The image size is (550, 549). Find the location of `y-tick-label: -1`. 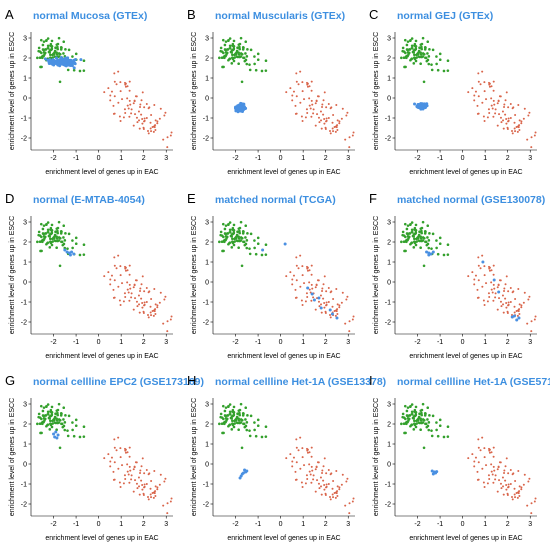

y-tick-label: -1 is located at coordinates (206, 118).